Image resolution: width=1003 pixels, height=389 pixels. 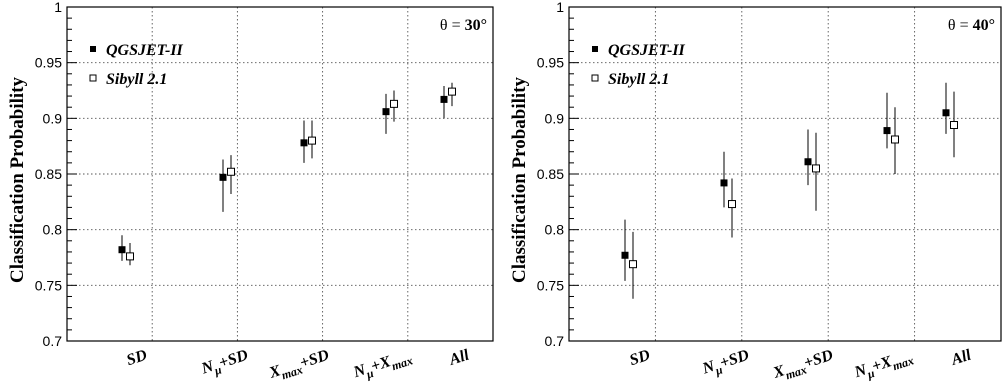 I want to click on theta-annotation: θ = 40°, so click(x=971, y=25).